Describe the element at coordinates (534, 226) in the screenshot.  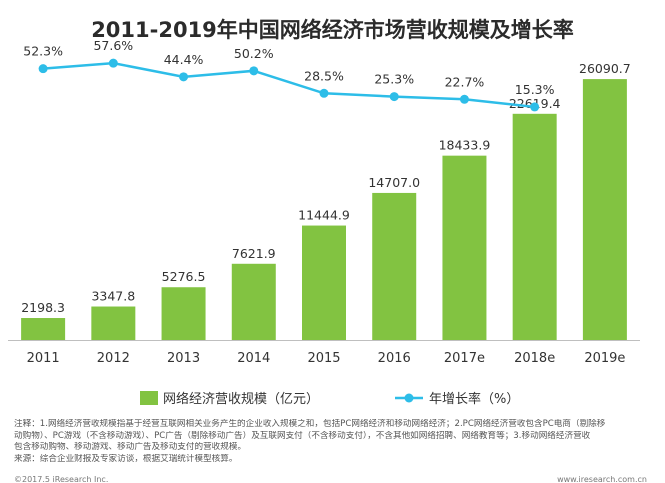
I see `bar-2018e` at that location.